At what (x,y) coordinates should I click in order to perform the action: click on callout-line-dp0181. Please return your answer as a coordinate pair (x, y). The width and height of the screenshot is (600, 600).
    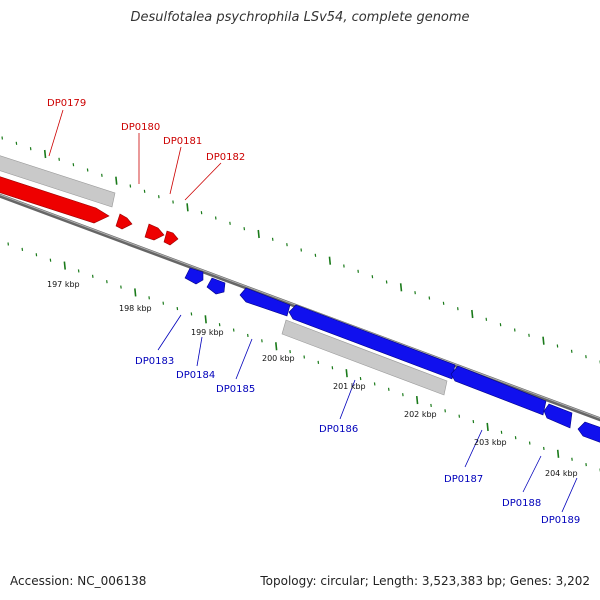
    Looking at the image, I should click on (175, 170).